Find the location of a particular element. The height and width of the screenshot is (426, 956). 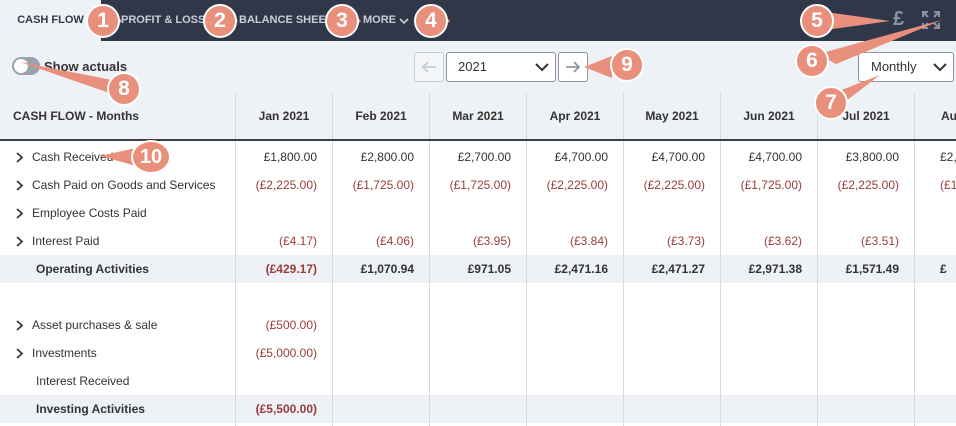

table-cell: £ is located at coordinates (943, 269).